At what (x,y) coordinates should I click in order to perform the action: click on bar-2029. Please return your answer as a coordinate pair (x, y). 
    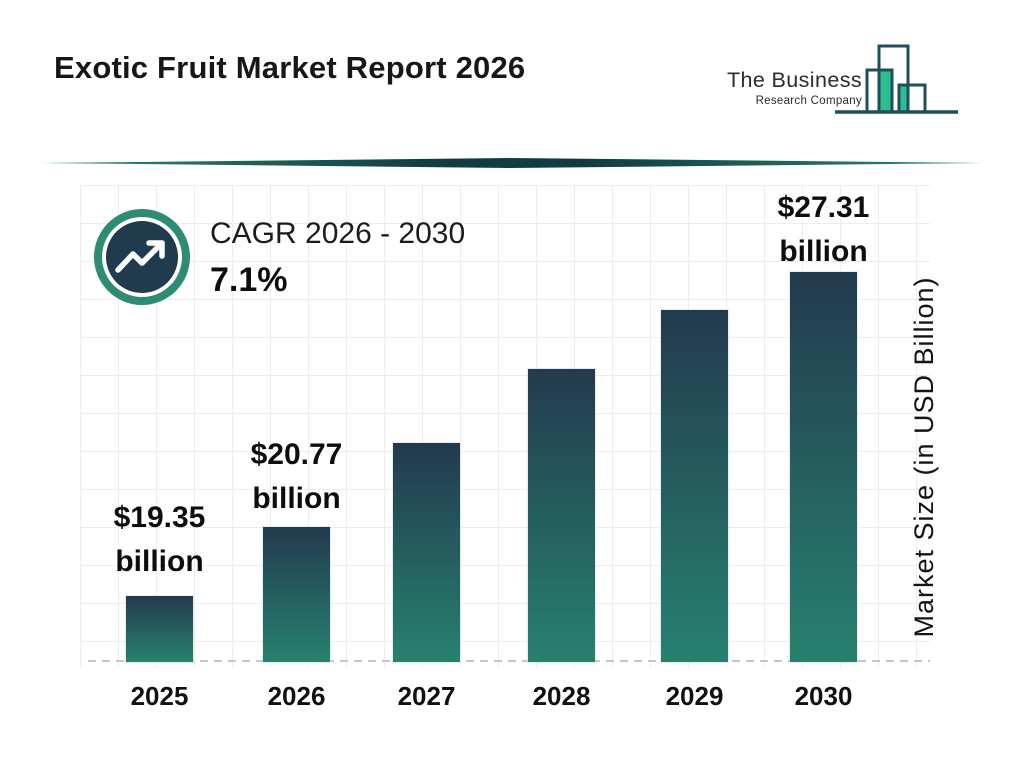
    Looking at the image, I should click on (694, 486).